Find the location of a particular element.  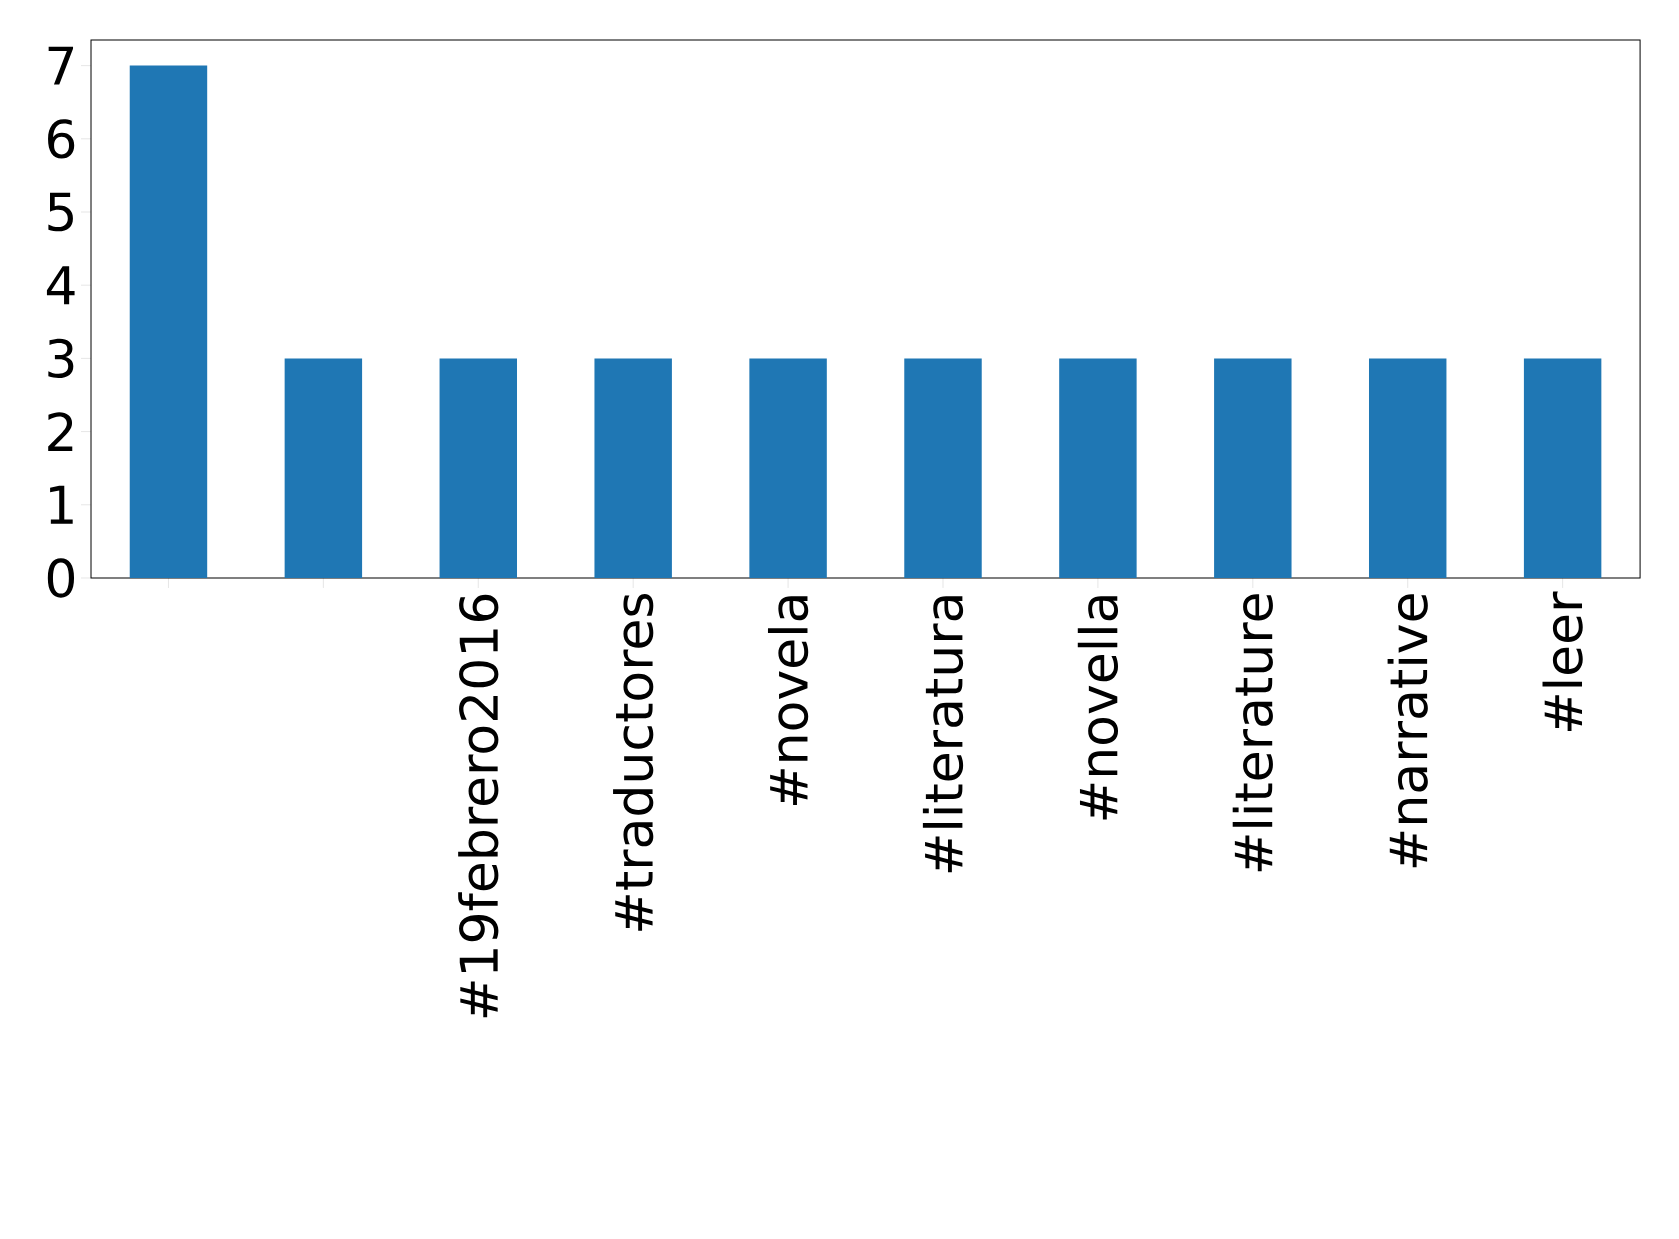

y-tick-label: 6 is located at coordinates (61, 139).